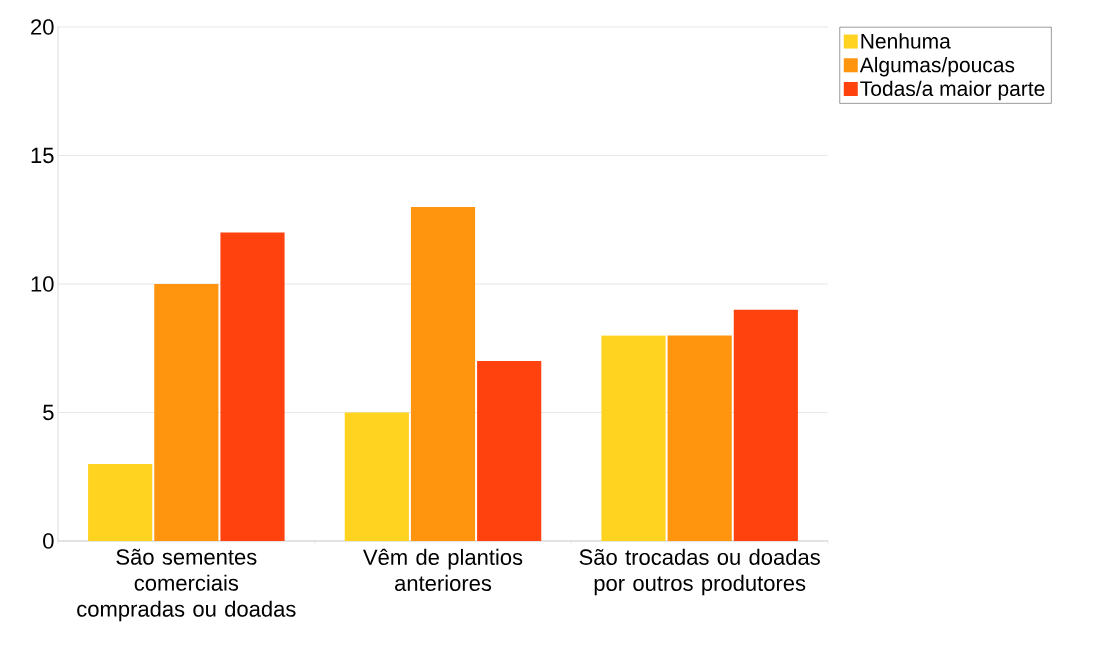 Image resolution: width=1115 pixels, height=646 pixels. I want to click on y-tick-label: 20, so click(42, 27).